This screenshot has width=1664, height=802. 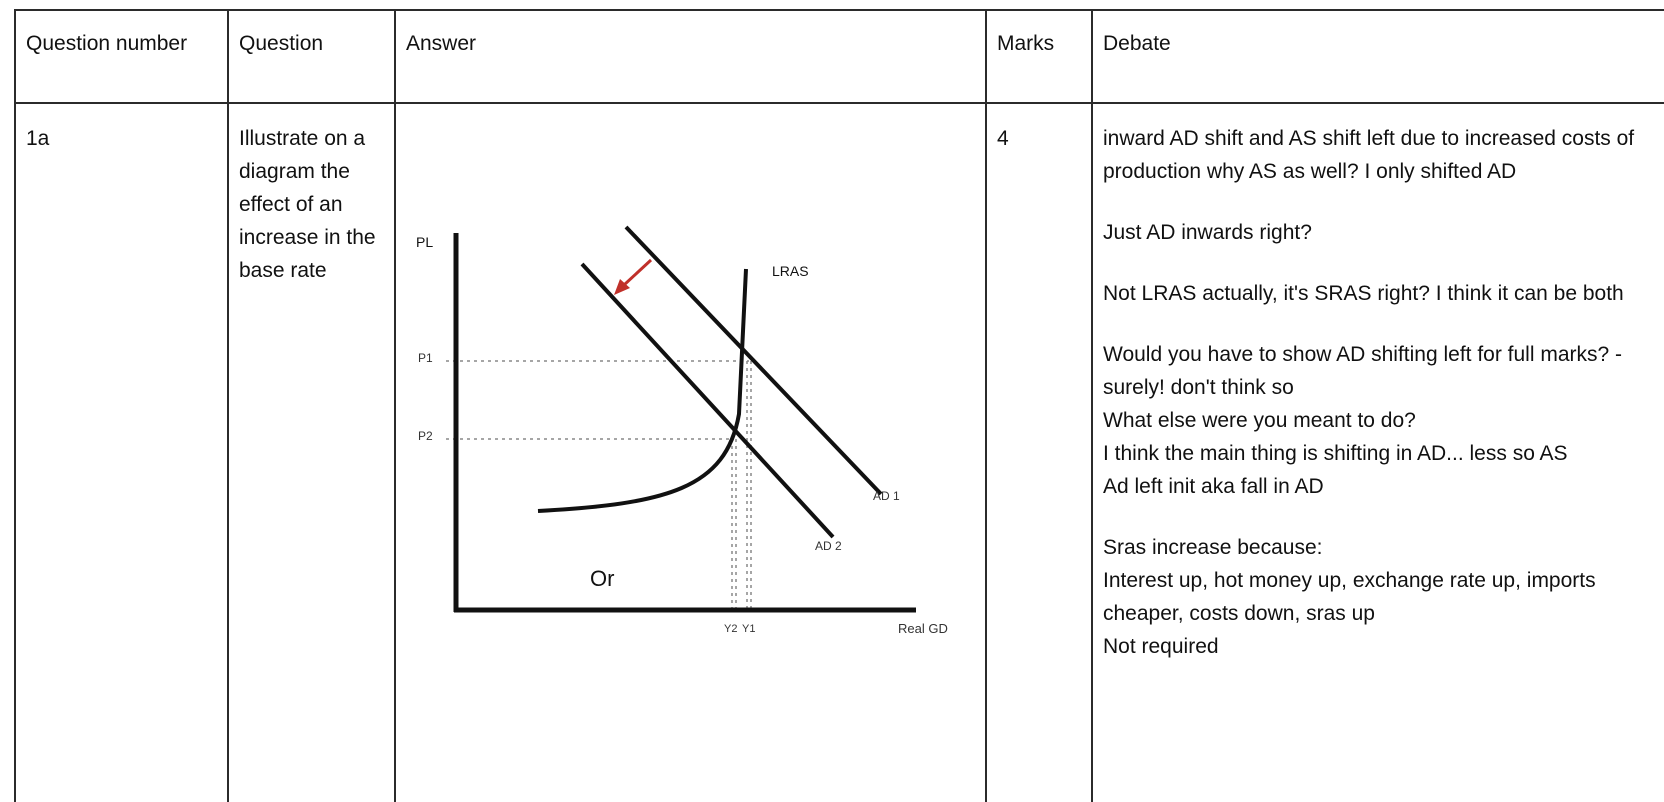 What do you see at coordinates (642, 390) in the screenshot?
I see `as-curve` at bounding box center [642, 390].